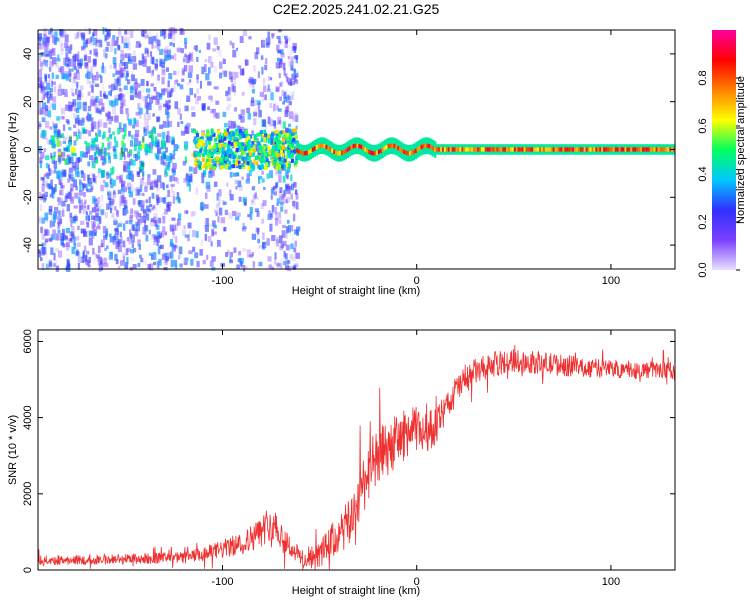 This screenshot has width=750, height=600. I want to click on snr-x-label: Height of straight line (km), so click(356, 591).